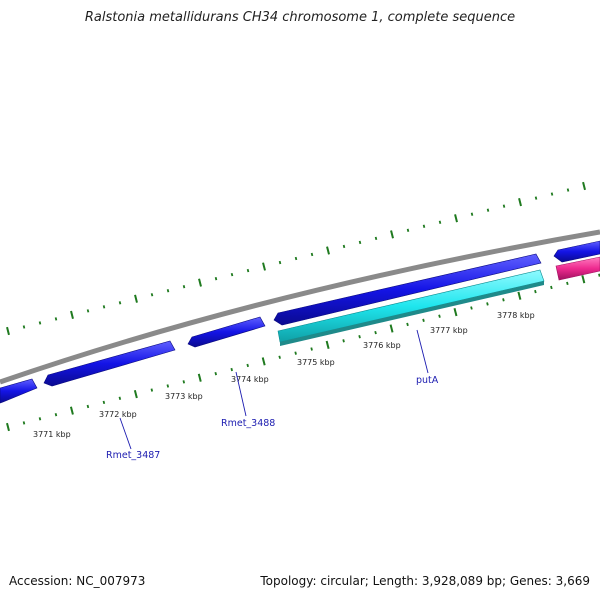 The height and width of the screenshot is (600, 600). I want to click on accession-label: Accession: NC_007973, so click(77, 581).